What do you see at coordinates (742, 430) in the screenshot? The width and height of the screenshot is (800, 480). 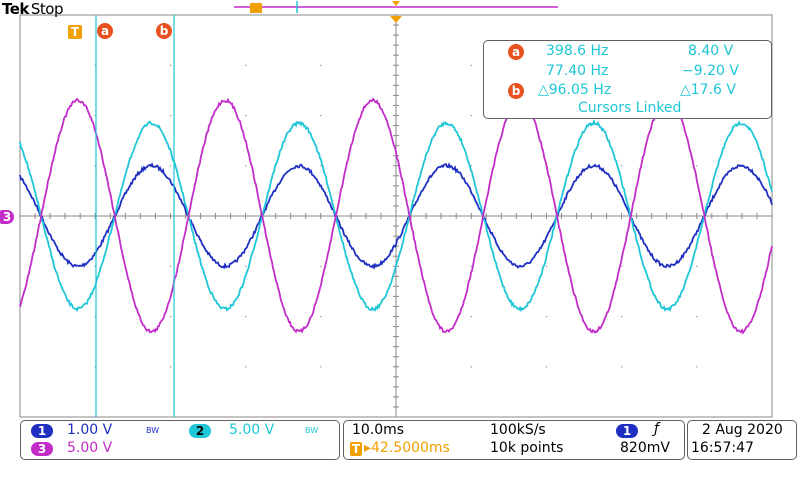 I see `date: 2 Aug 2020` at bounding box center [742, 430].